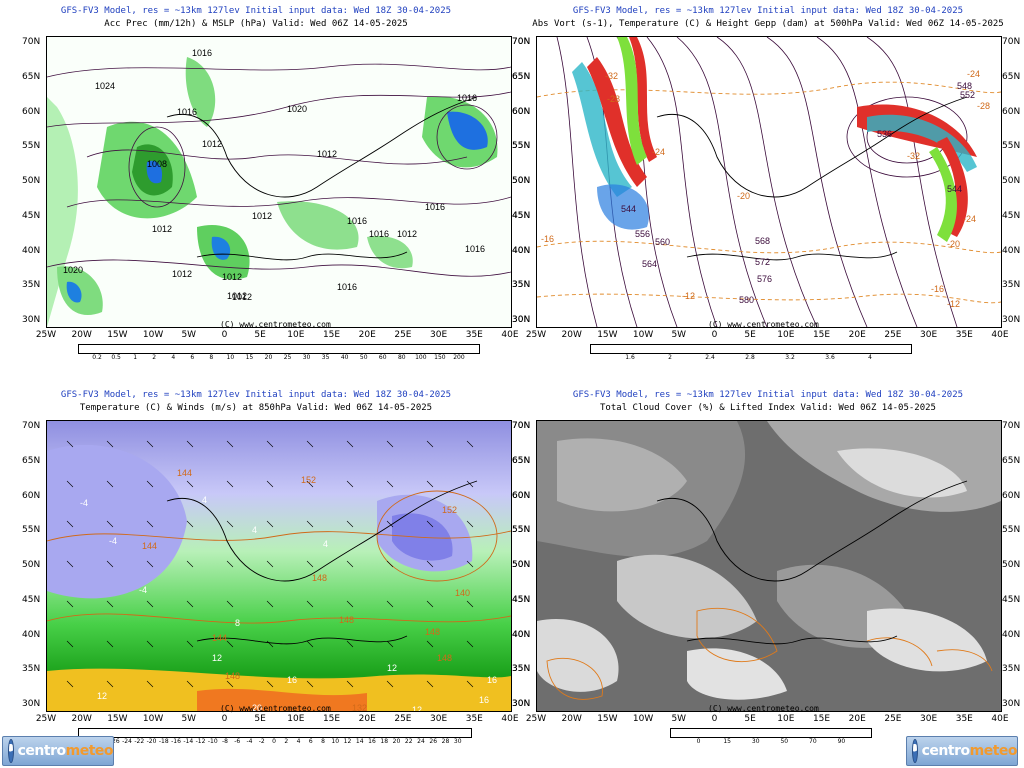 The height and width of the screenshot is (768, 1024). I want to click on height-label: 144, so click(149, 546).